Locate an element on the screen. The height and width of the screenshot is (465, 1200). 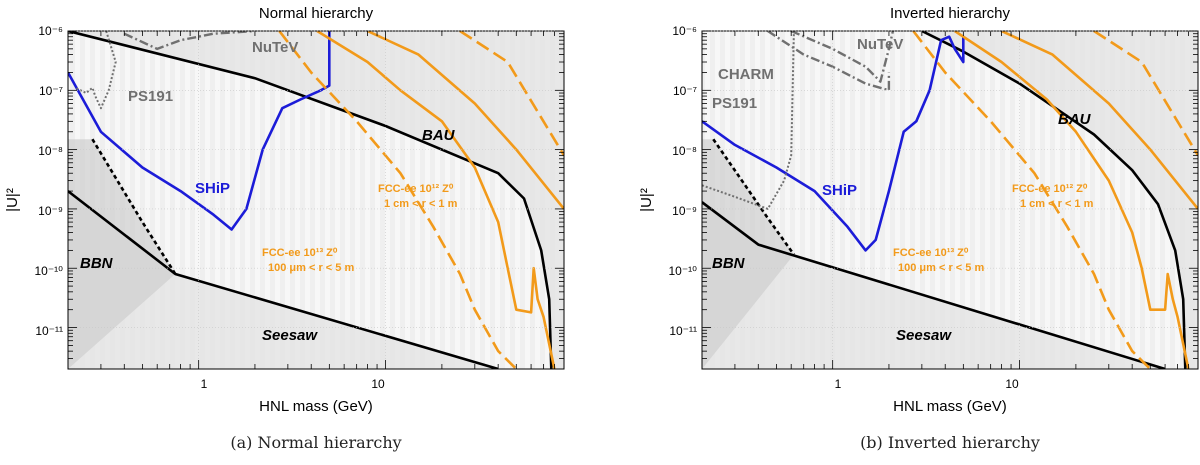
curve-seesaw is located at coordinates (283, 279).